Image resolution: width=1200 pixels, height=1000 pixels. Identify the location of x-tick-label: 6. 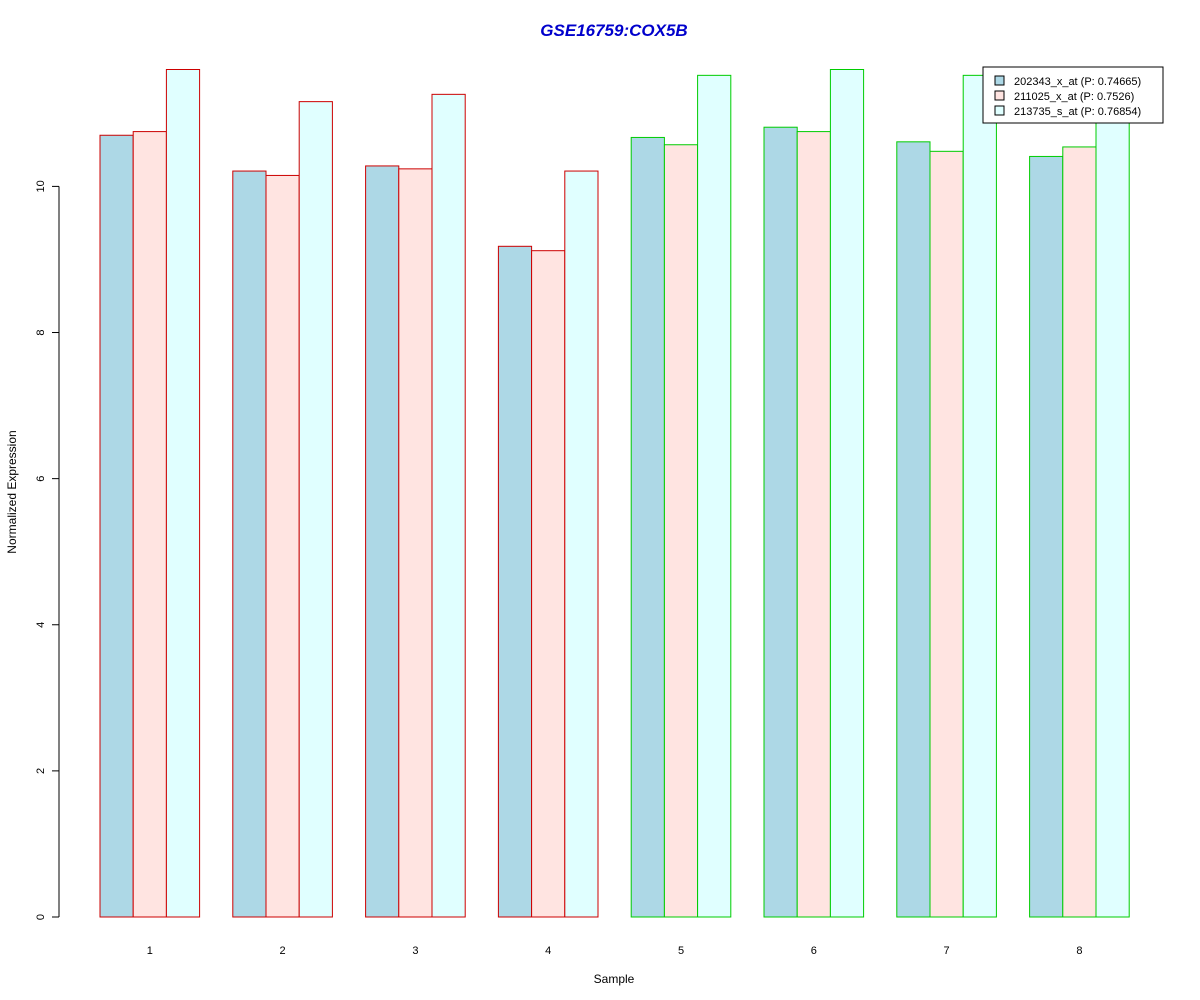
(814, 951).